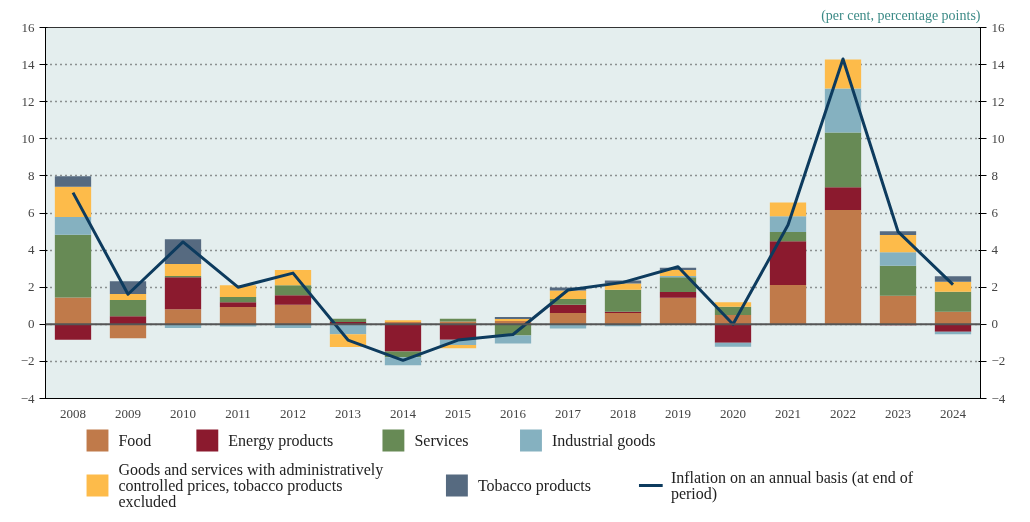  I want to click on y2-tick-label: −4, so click(998, 398).